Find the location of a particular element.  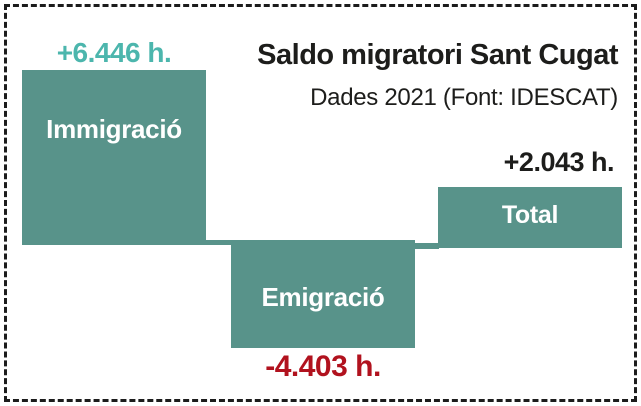

chart-subtitle: Dades 2021 (Font: IDESCAT) is located at coordinates (464, 97).